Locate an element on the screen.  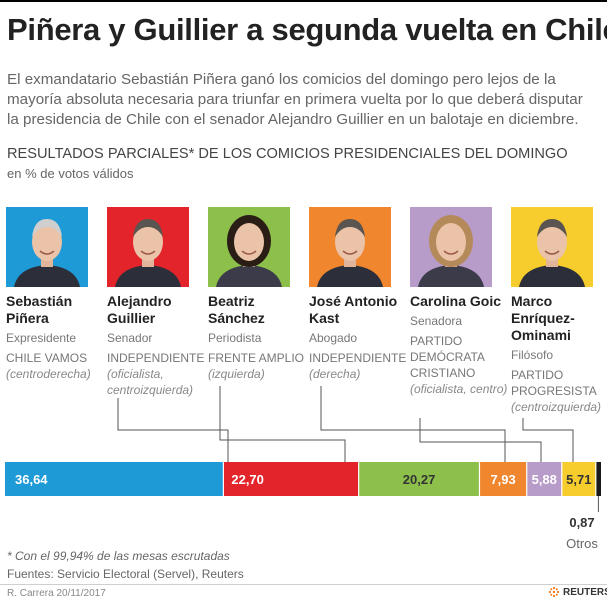
candidate-role: Senadora is located at coordinates (436, 321).